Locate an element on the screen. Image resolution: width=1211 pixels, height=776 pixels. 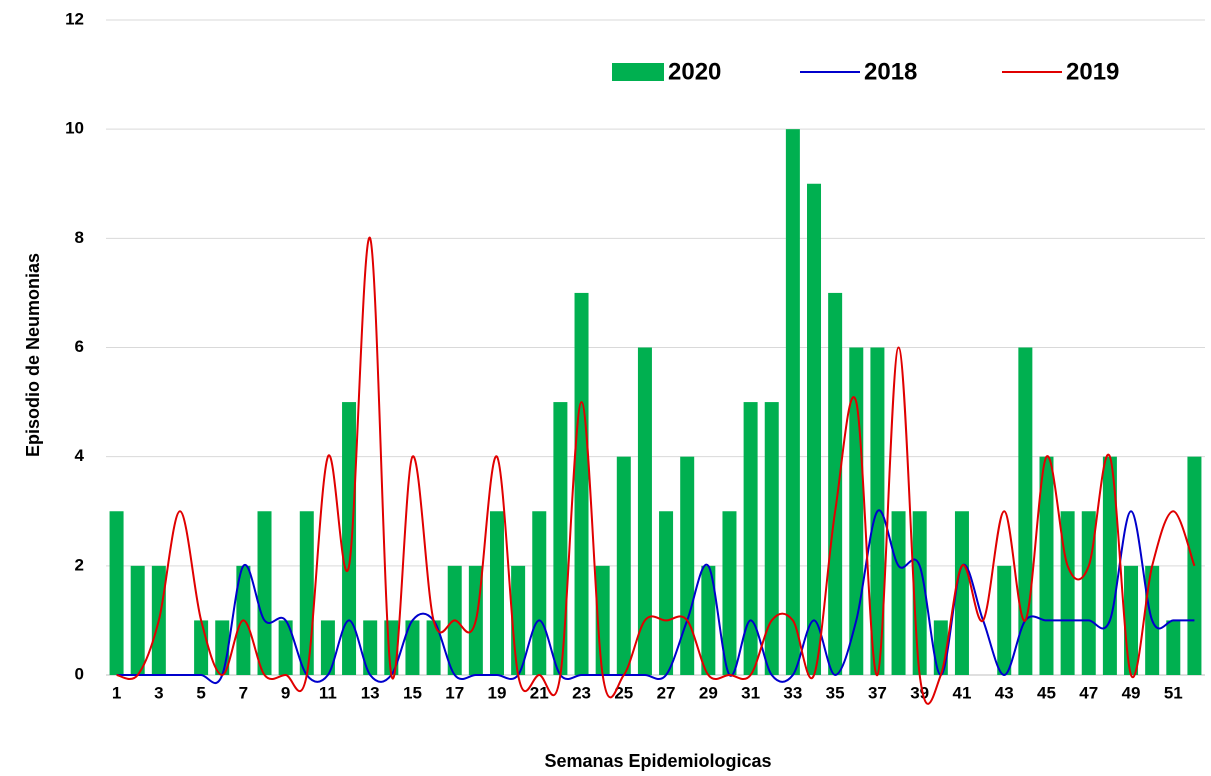
x-tick-label: 7 is located at coordinates (243, 692).